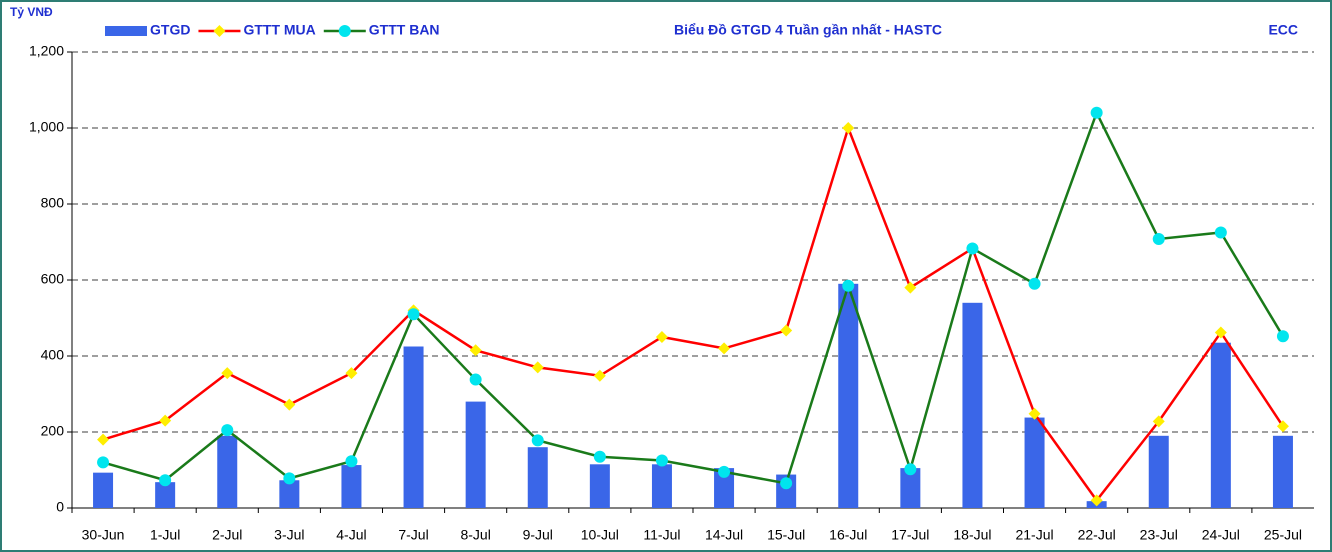 This screenshot has height=552, width=1332. Describe the element at coordinates (1283, 535) in the screenshot. I see `x-tick-label: 25-Jul` at that location.